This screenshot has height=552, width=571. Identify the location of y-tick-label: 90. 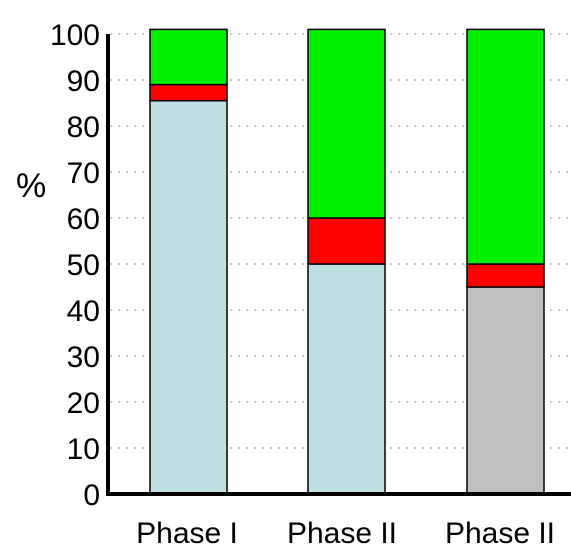
(83, 81).